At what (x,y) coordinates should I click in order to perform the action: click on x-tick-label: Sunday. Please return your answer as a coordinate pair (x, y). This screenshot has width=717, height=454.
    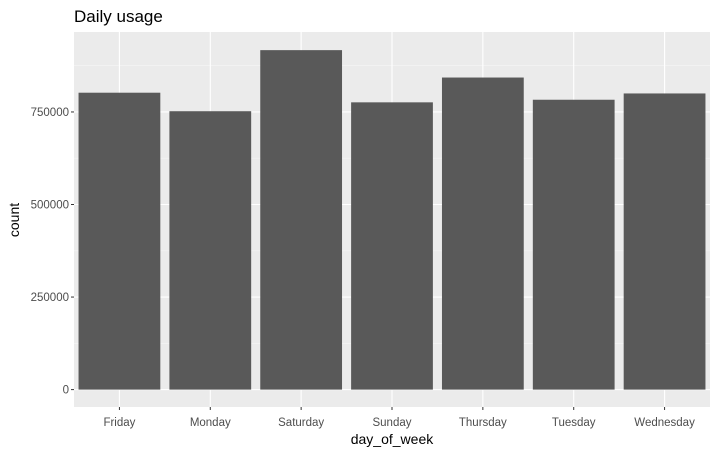
    Looking at the image, I should click on (391, 423).